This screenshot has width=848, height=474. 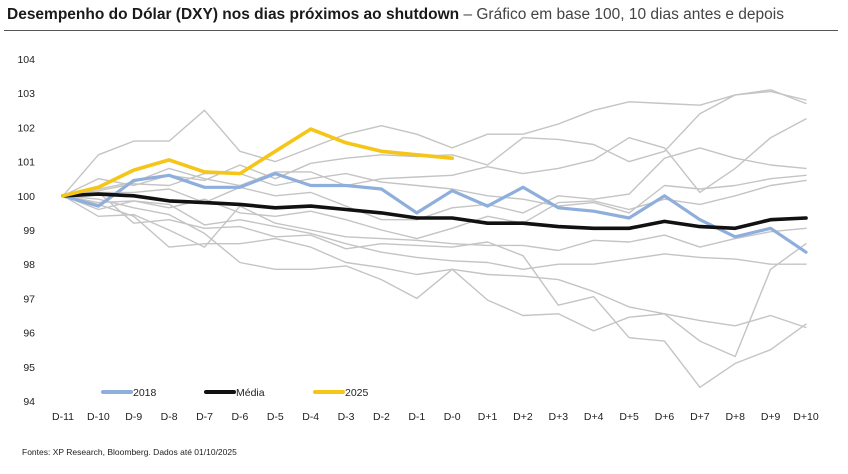 What do you see at coordinates (665, 417) in the screenshot?
I see `x-tick-label: D+6` at bounding box center [665, 417].